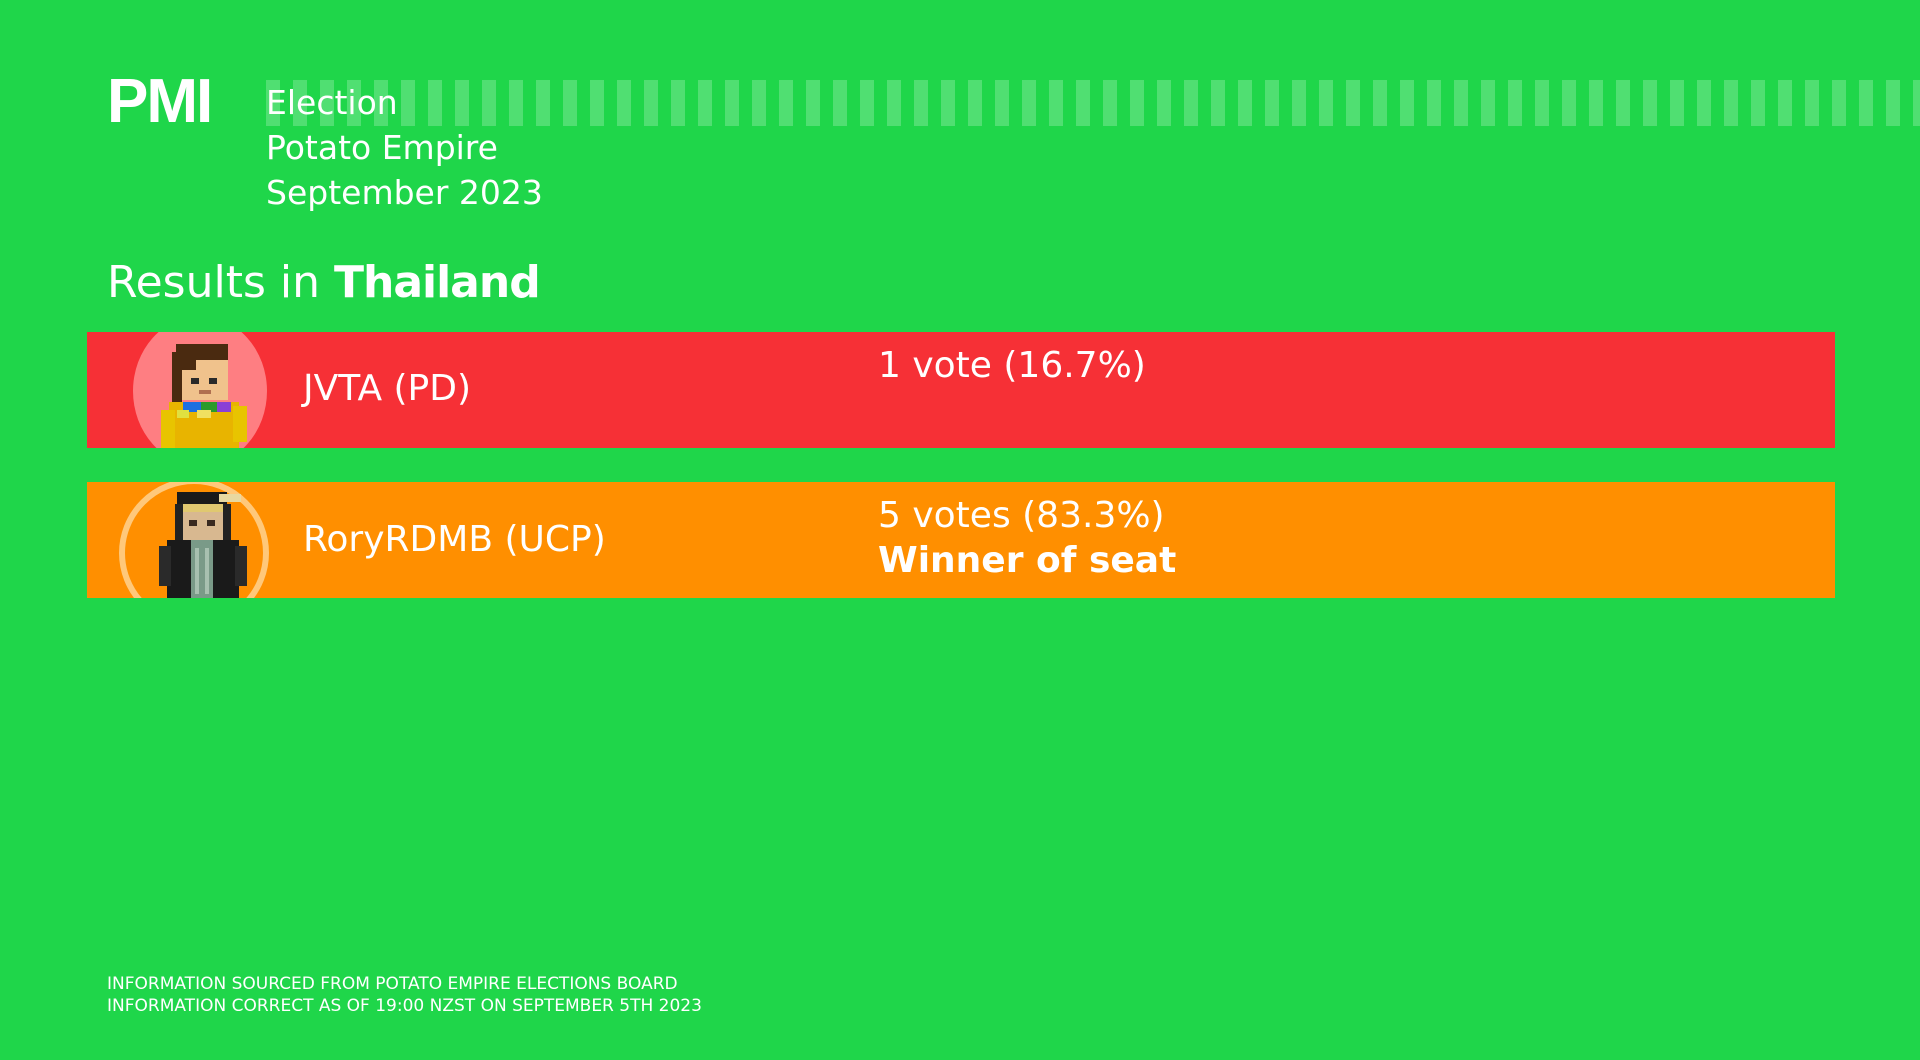 This screenshot has width=1920, height=1060. Describe the element at coordinates (437, 282) in the screenshot. I see `results-region: Thailand` at that location.